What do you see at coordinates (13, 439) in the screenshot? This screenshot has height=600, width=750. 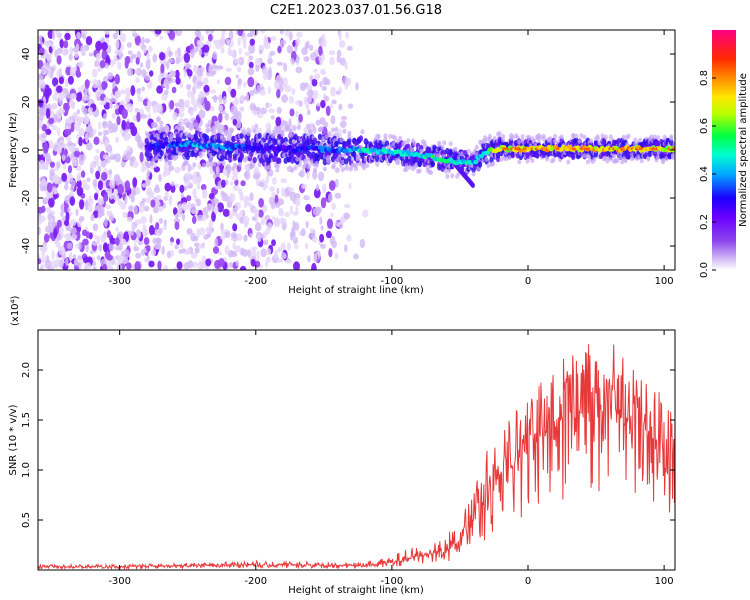 I see `snr-y-label: SNR (10 * v/v)` at bounding box center [13, 439].